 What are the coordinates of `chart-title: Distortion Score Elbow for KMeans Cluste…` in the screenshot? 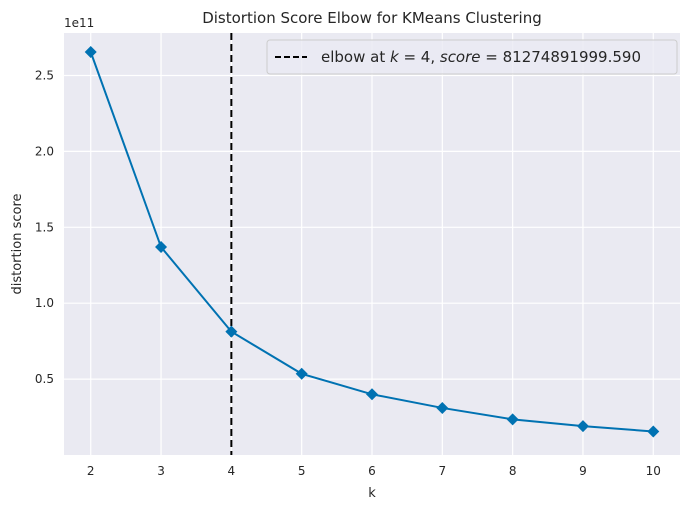 It's located at (372, 18).